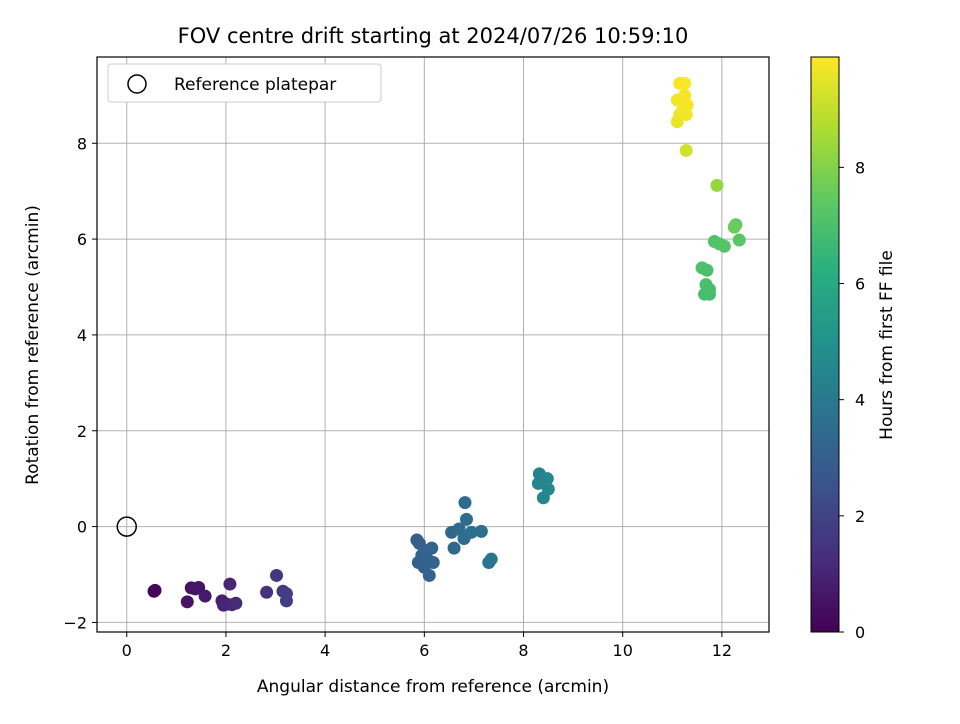 The image size is (960, 724). I want to click on x-tick-label: 0, so click(127, 650).